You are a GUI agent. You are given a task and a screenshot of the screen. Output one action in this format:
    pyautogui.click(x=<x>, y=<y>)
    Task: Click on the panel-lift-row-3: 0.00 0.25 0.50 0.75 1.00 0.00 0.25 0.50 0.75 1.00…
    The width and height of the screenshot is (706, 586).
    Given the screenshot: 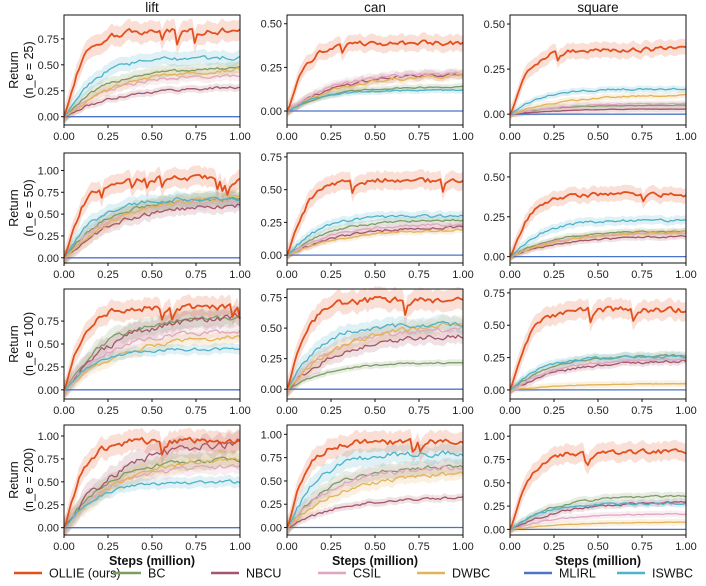 What is the action you would take?
    pyautogui.click(x=129, y=496)
    